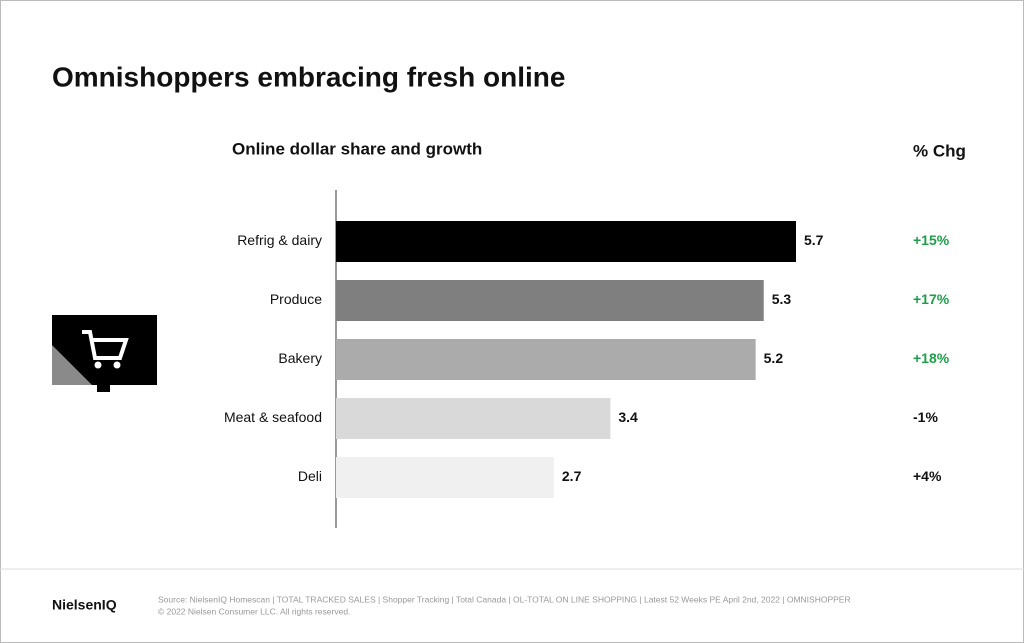 The image size is (1024, 643). I want to click on value-label: 5.7, so click(814, 240).